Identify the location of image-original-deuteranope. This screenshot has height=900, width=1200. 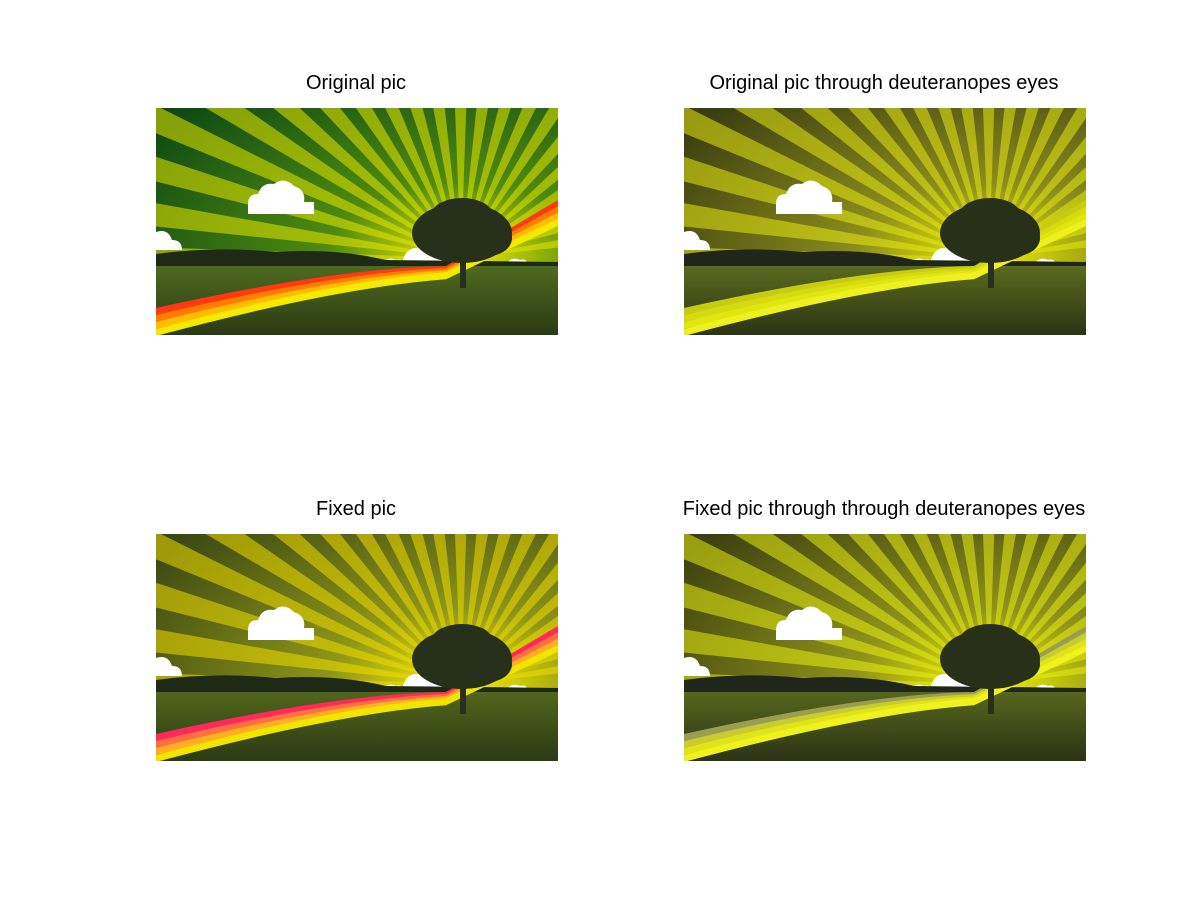
(885, 221).